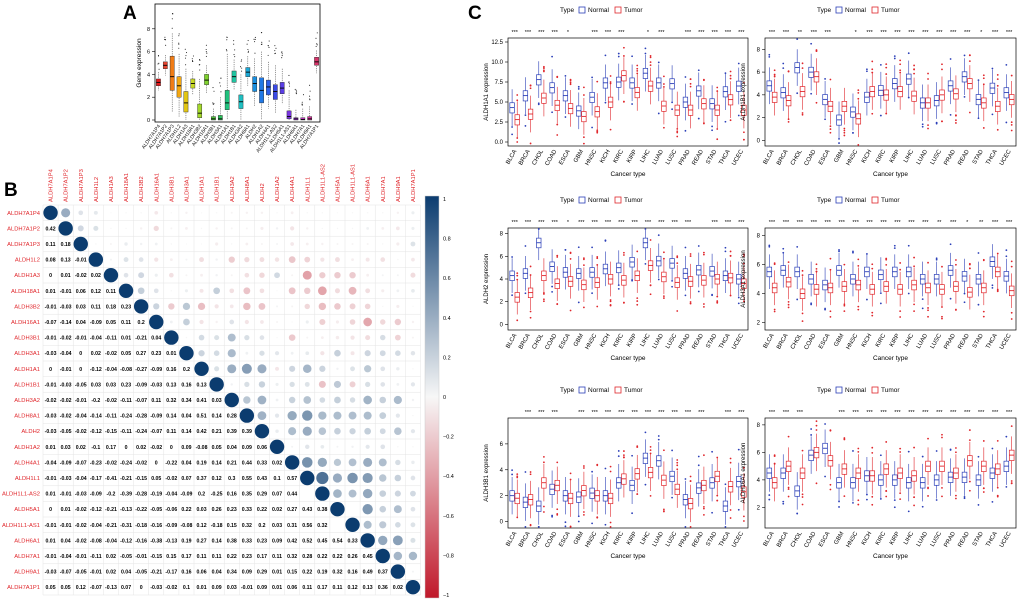 The image size is (1020, 604). I want to click on diagonal-circle, so click(50, 212).